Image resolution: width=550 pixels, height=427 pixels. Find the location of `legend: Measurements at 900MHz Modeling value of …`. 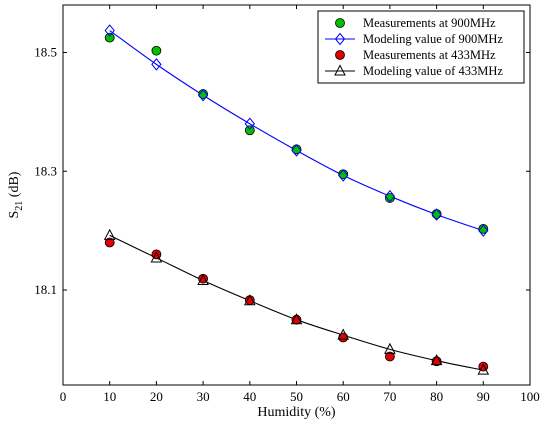

legend: Measurements at 900MHz Modeling value of … is located at coordinates (421, 47).